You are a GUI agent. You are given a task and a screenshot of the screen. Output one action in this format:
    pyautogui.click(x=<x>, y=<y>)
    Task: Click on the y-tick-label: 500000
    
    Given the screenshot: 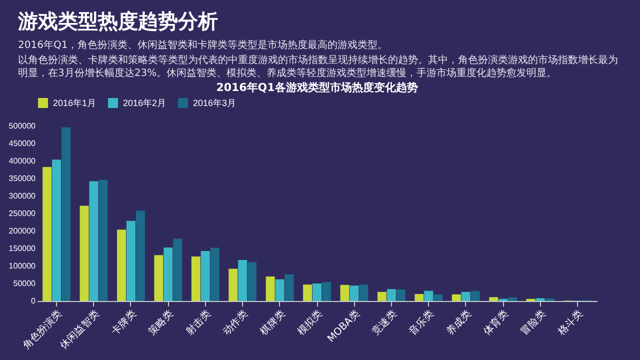 What is the action you would take?
    pyautogui.click(x=22, y=126)
    